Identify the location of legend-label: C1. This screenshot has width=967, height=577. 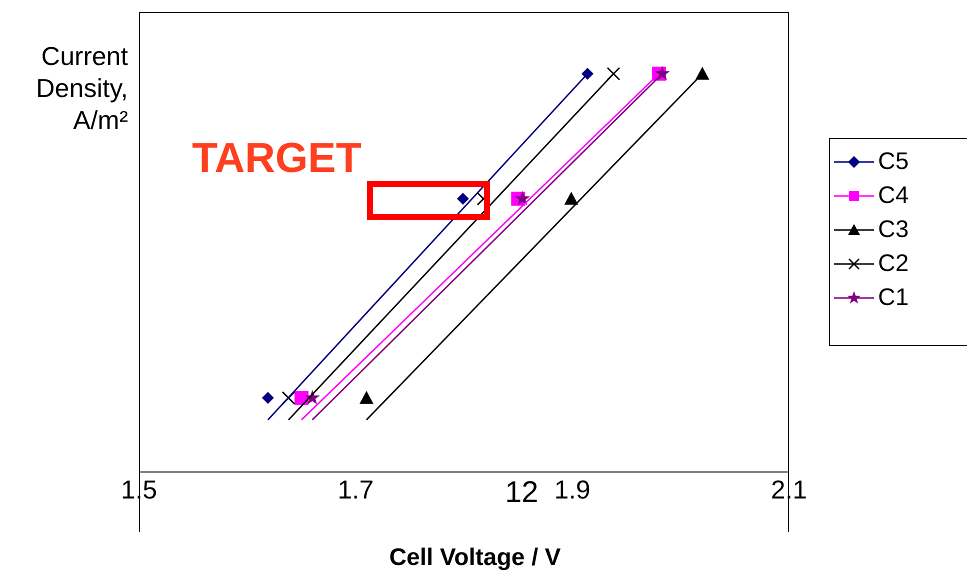
(893, 298).